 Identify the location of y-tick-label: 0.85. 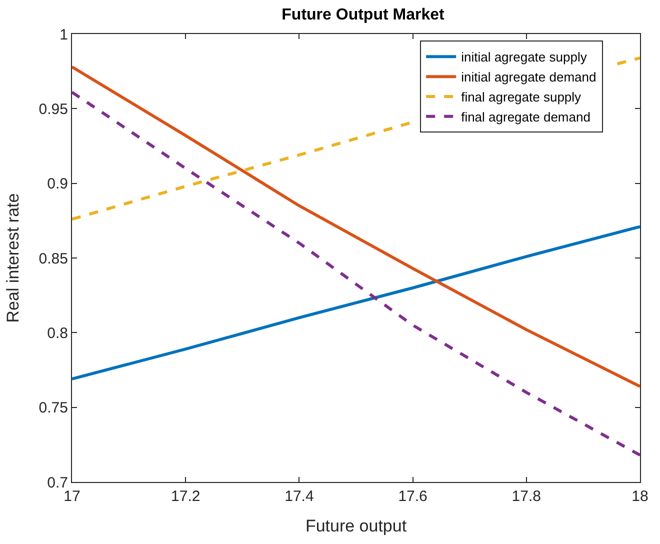
(53, 259).